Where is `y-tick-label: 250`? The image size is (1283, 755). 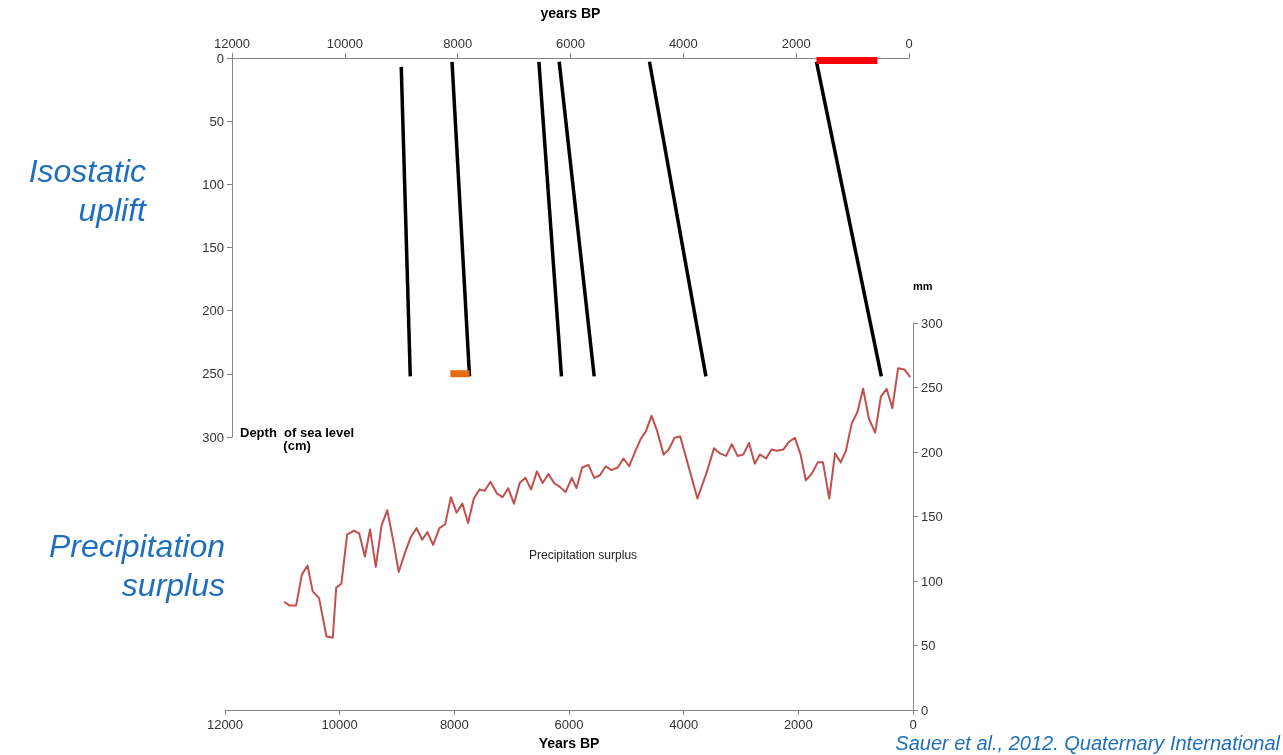 y-tick-label: 250 is located at coordinates (213, 374).